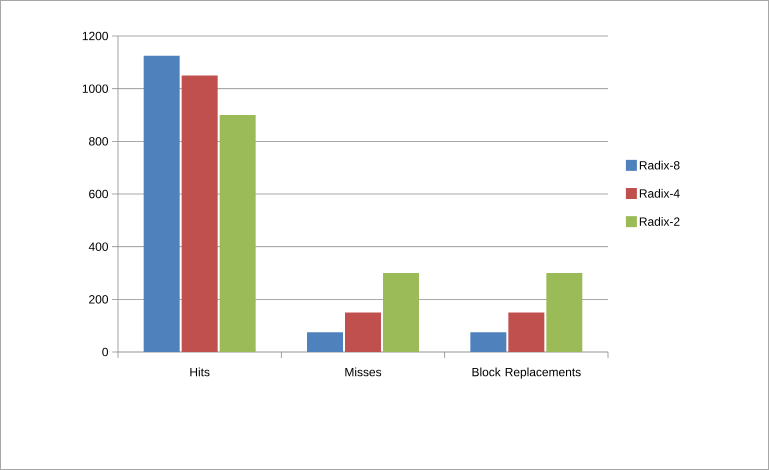 The height and width of the screenshot is (470, 769). Describe the element at coordinates (98, 246) in the screenshot. I see `y-tick-label: 400` at that location.